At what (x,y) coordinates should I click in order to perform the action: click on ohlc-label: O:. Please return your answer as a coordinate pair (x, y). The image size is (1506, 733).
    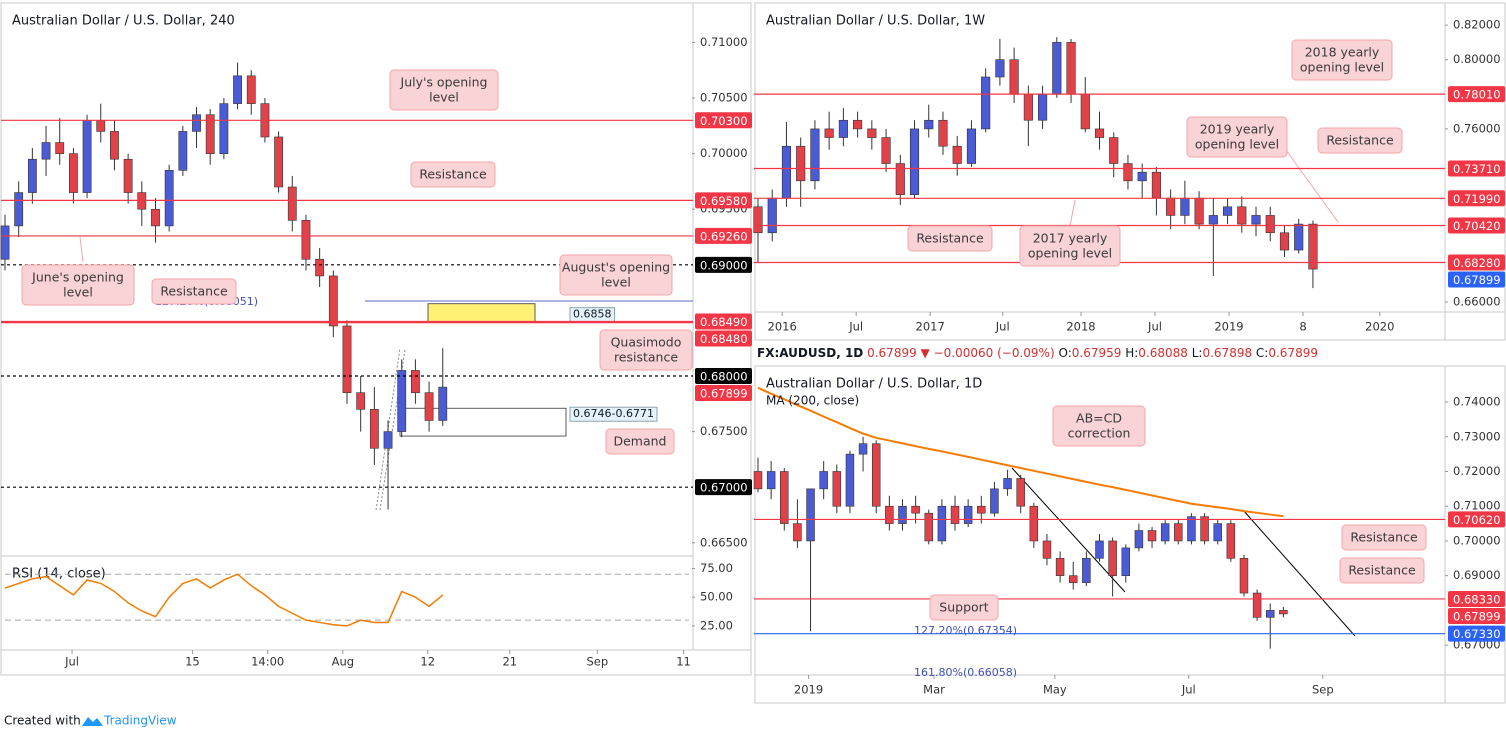
    Looking at the image, I should click on (1064, 353).